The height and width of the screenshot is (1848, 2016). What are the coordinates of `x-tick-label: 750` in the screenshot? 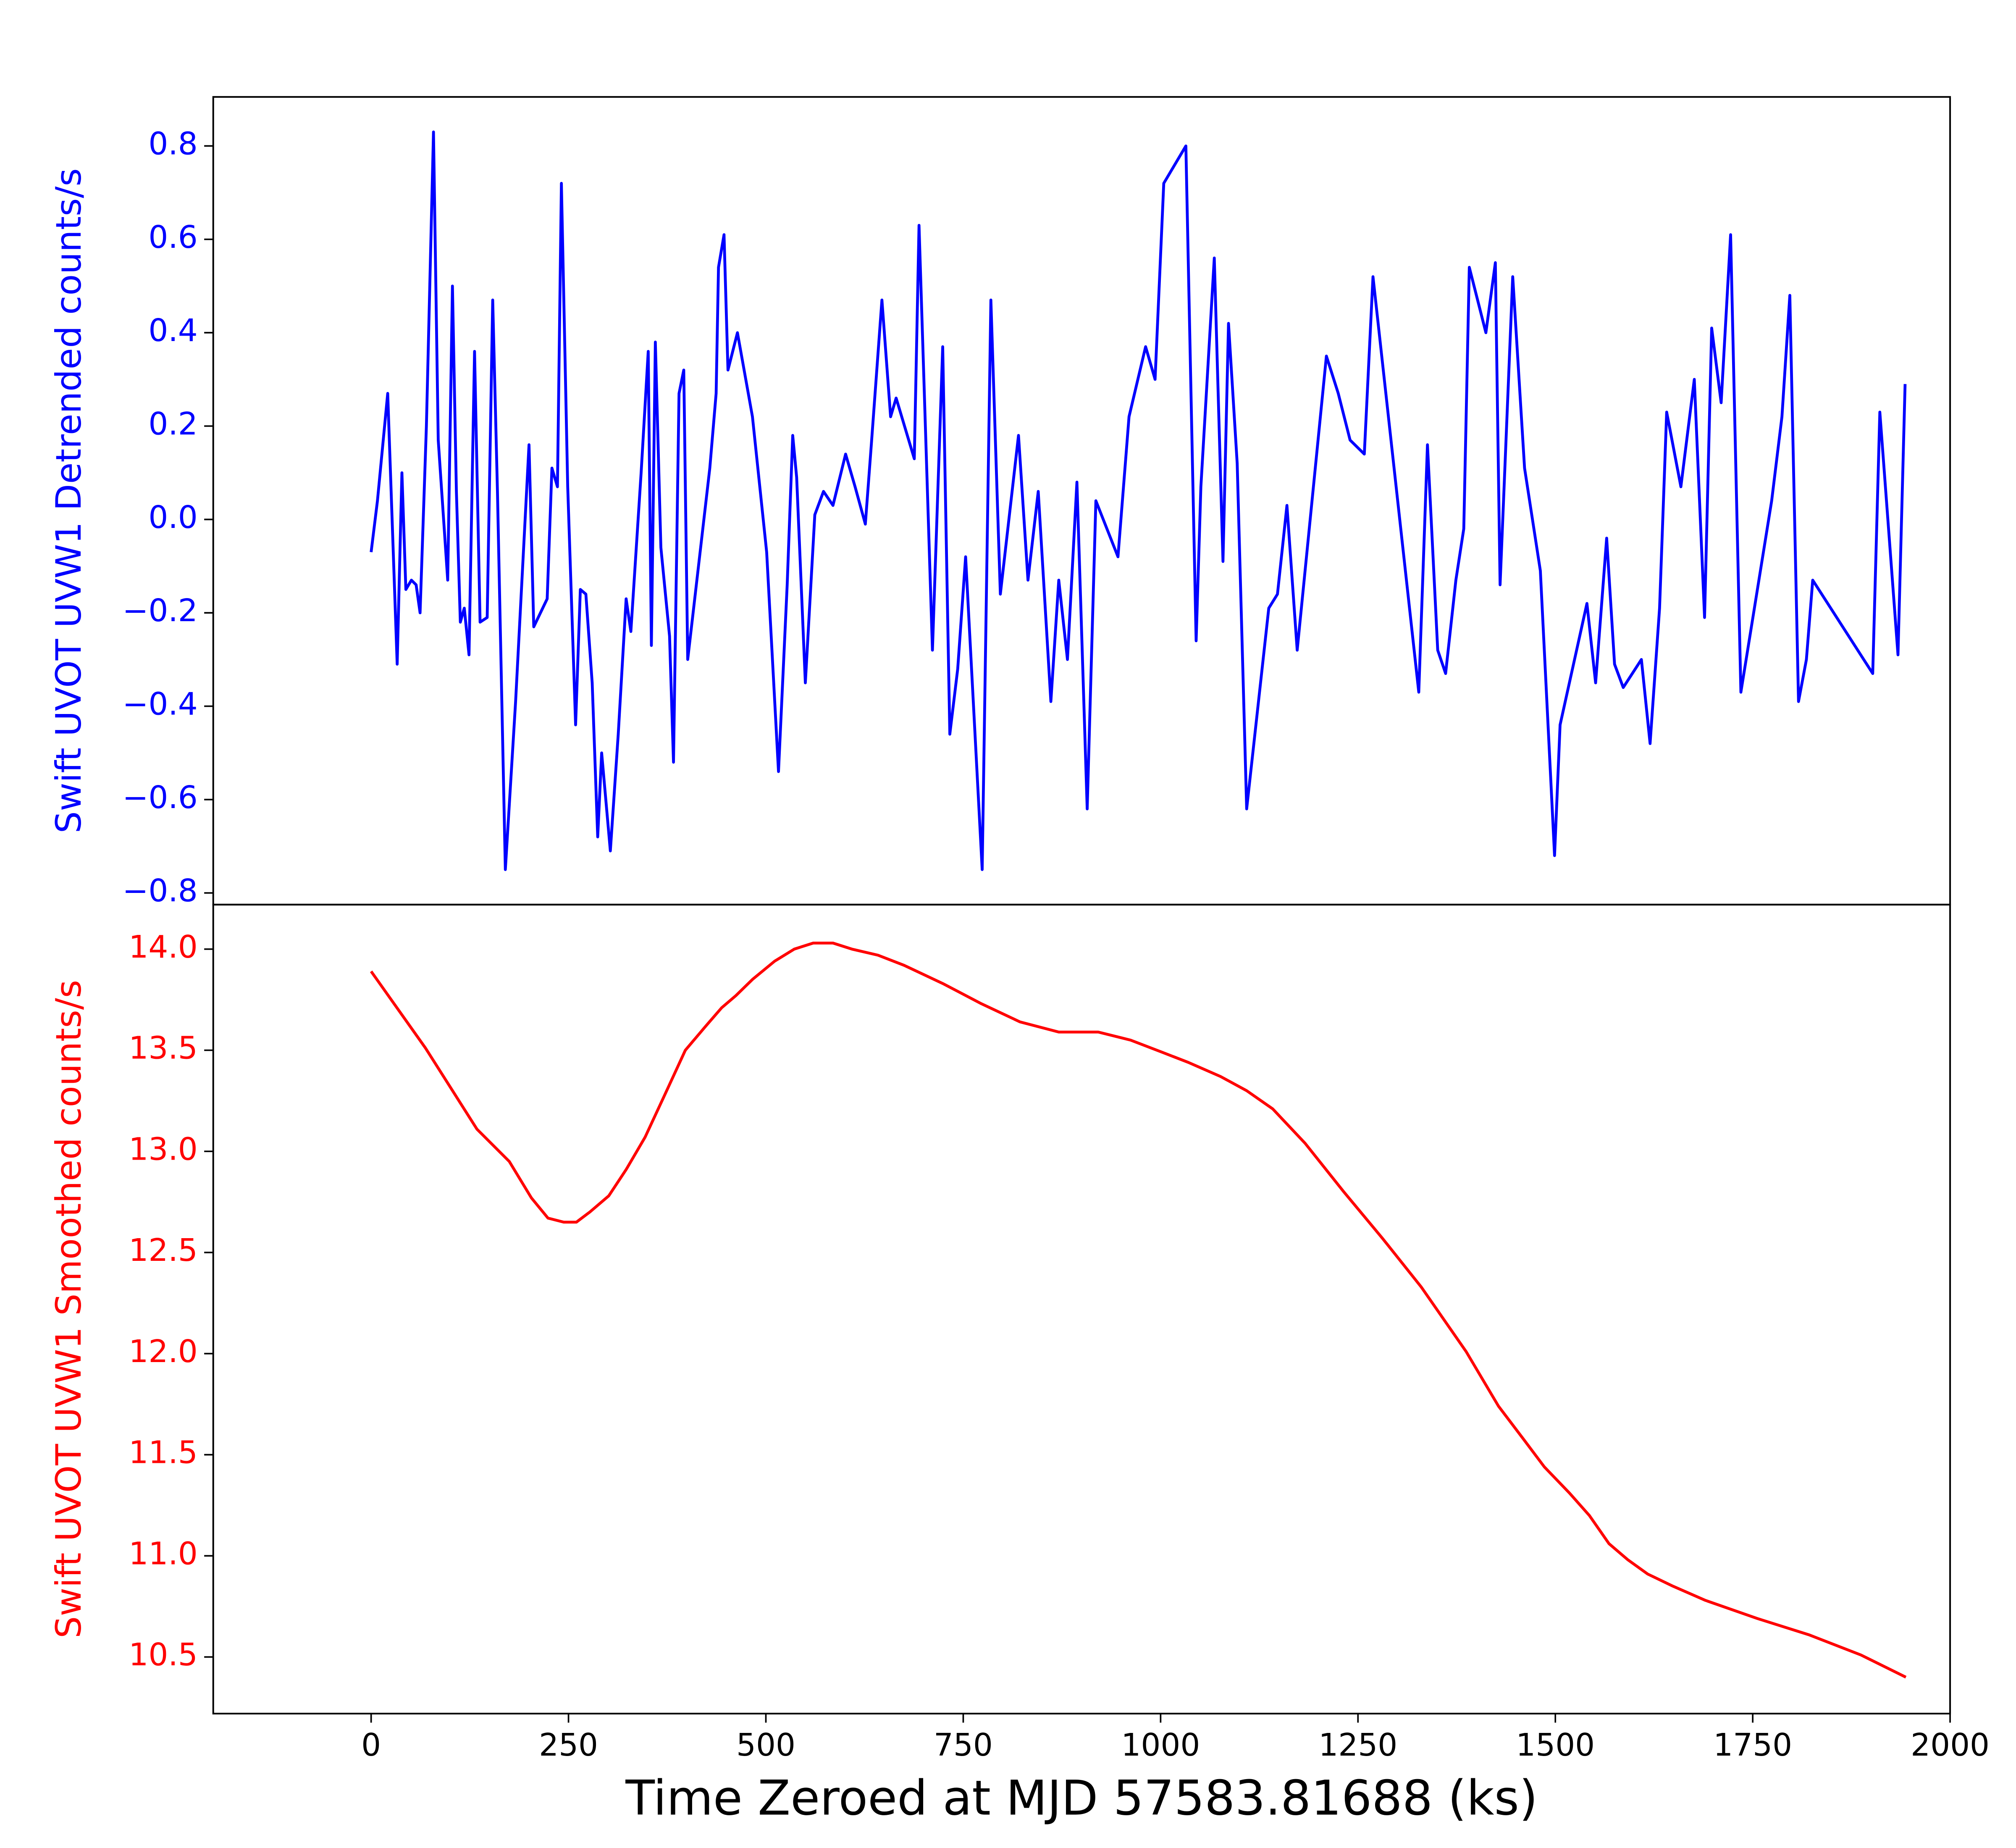 It's located at (963, 1745).